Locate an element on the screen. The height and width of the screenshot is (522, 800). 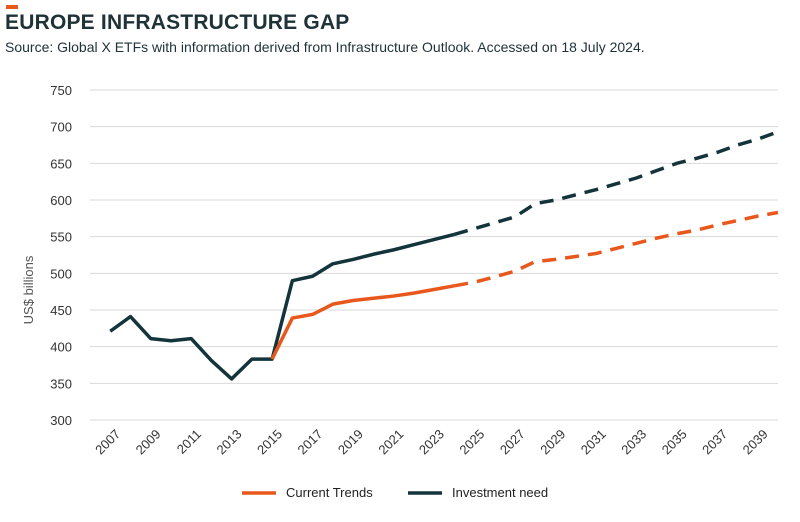
legend-label-investment-need: Investment need is located at coordinates (500, 492).